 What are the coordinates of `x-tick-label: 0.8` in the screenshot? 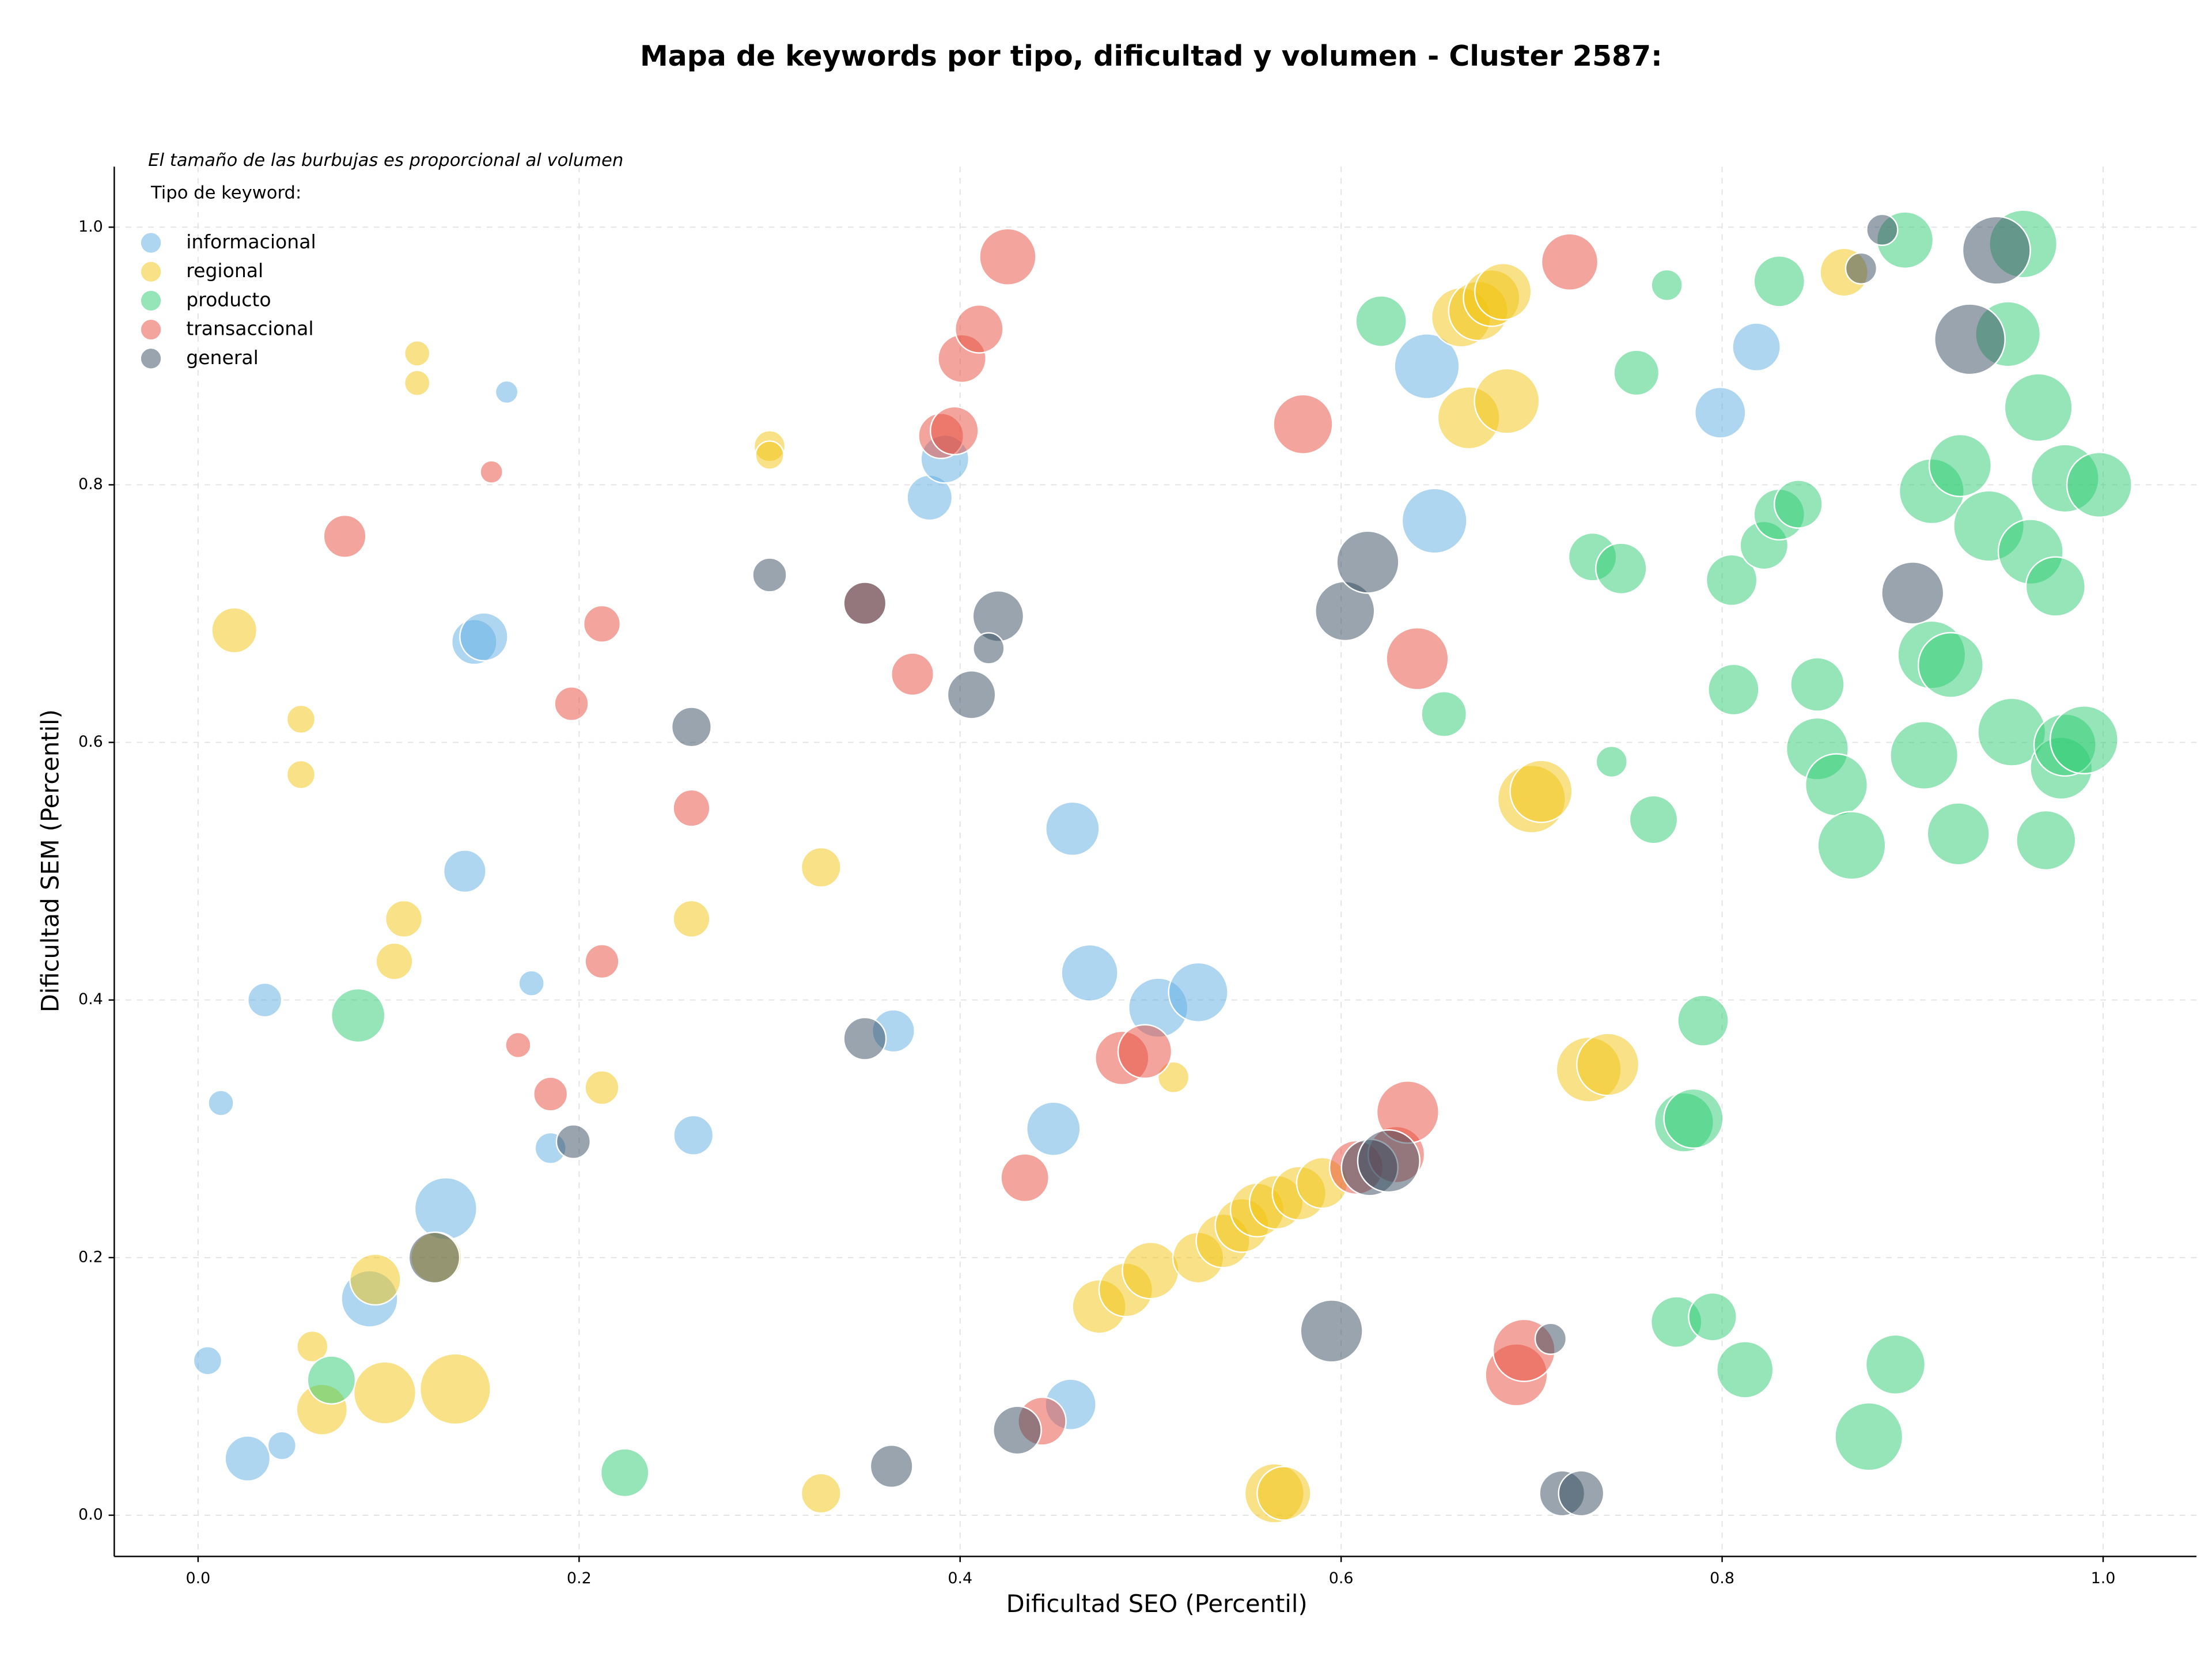 It's located at (1722, 1578).